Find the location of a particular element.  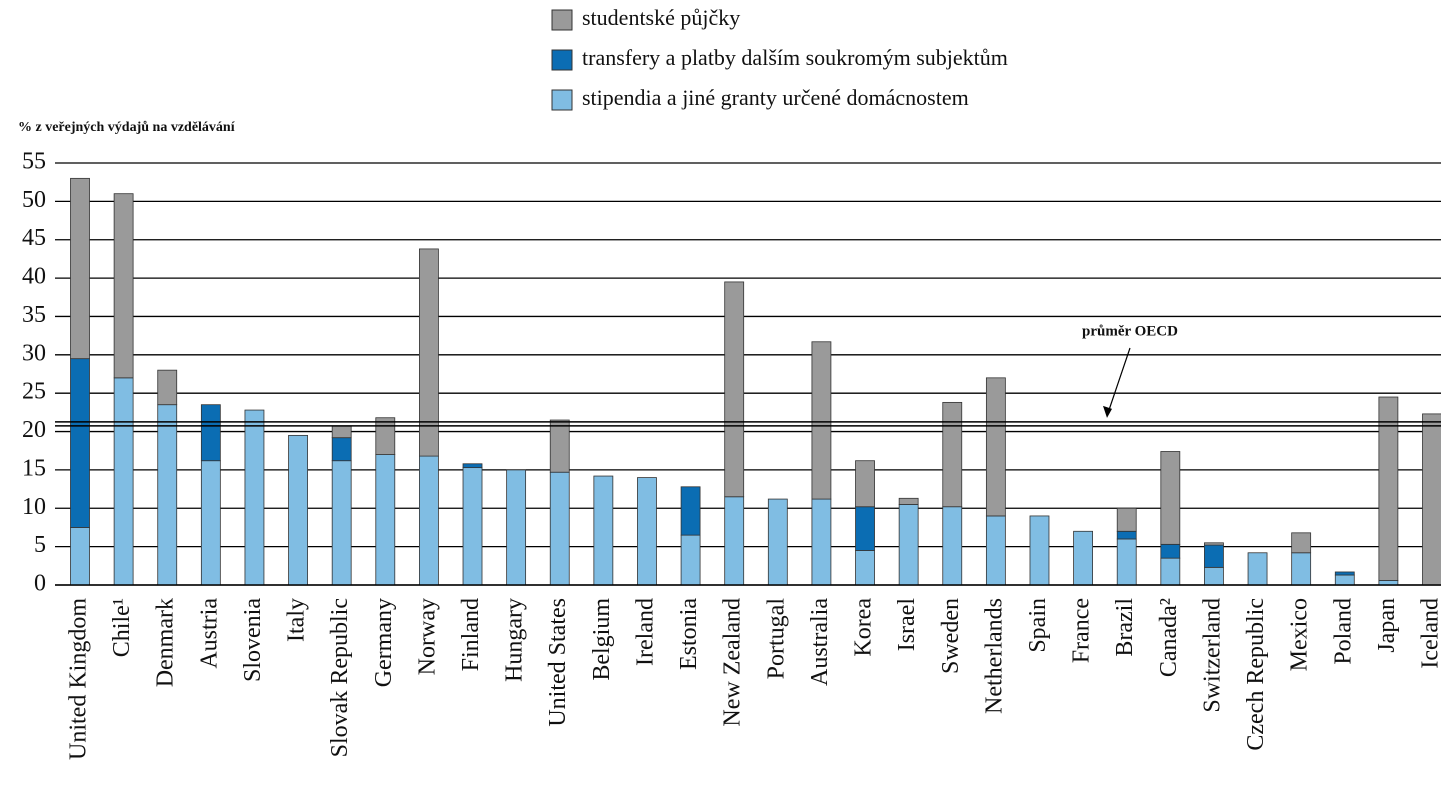

y-tick-label: 45 is located at coordinates (34, 238).